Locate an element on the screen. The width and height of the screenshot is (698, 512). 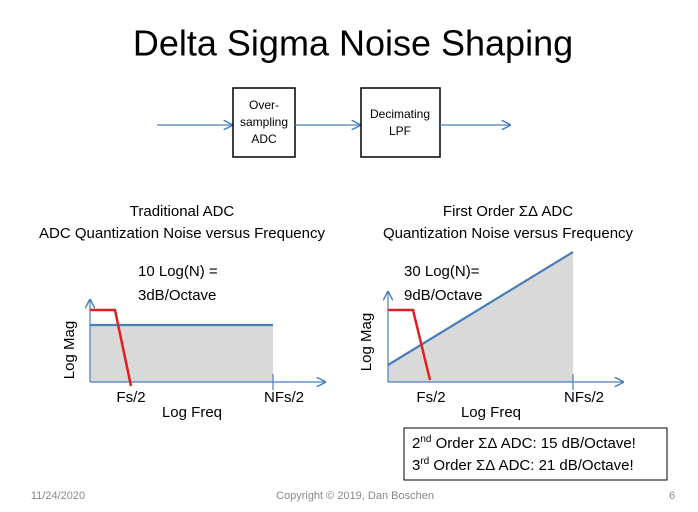
block-label: LPF is located at coordinates (400, 131).